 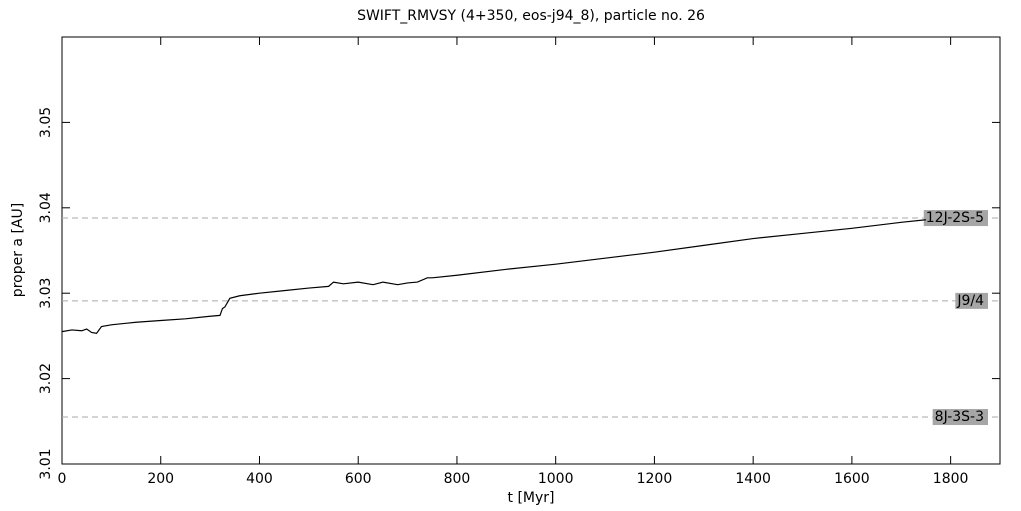 I want to click on y-axis-label: proper a [AU], so click(x=18, y=250).